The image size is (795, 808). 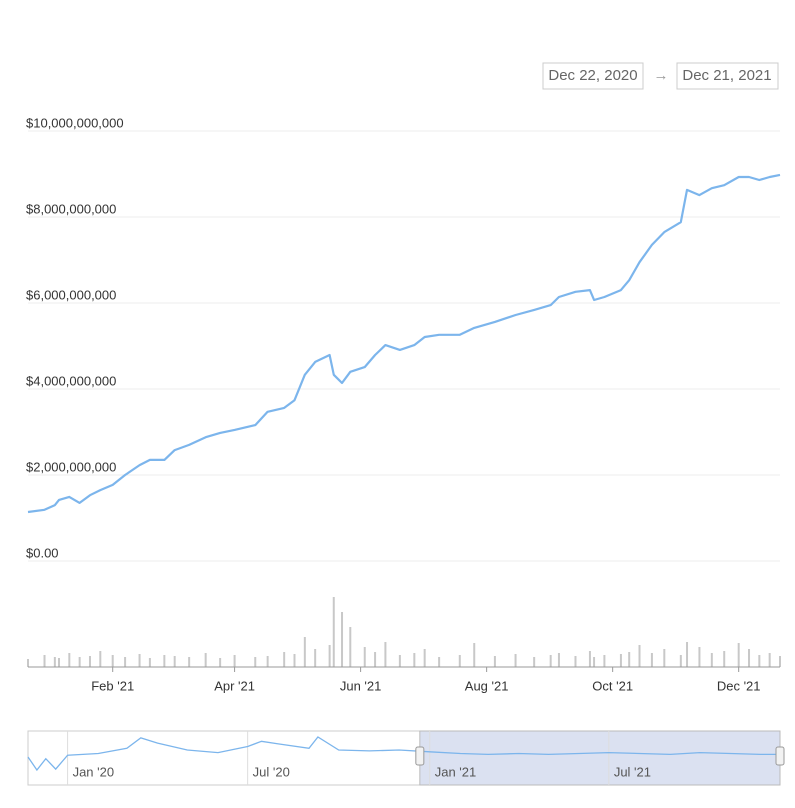 What do you see at coordinates (75, 122) in the screenshot?
I see `y-tick-label: $10,000,000,000` at bounding box center [75, 122].